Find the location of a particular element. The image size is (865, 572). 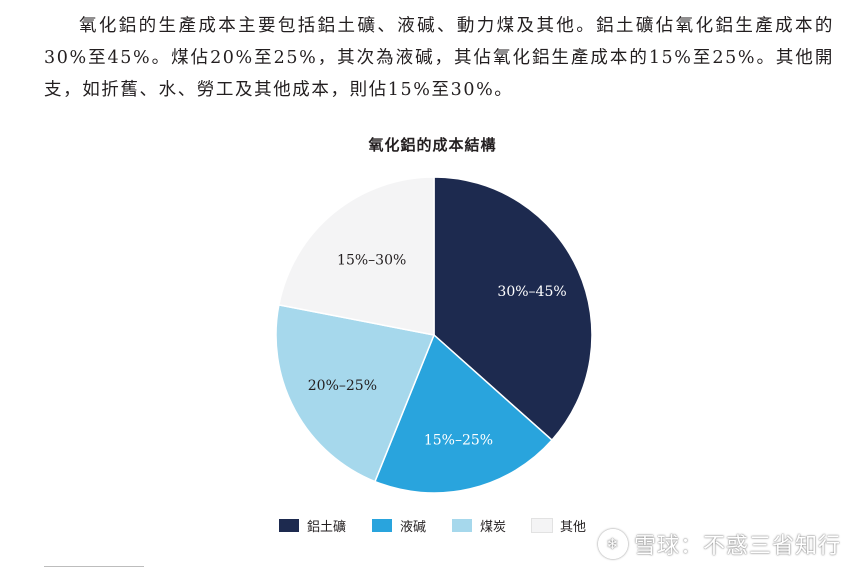

legend-swatch-caustic-soda is located at coordinates (381, 525).